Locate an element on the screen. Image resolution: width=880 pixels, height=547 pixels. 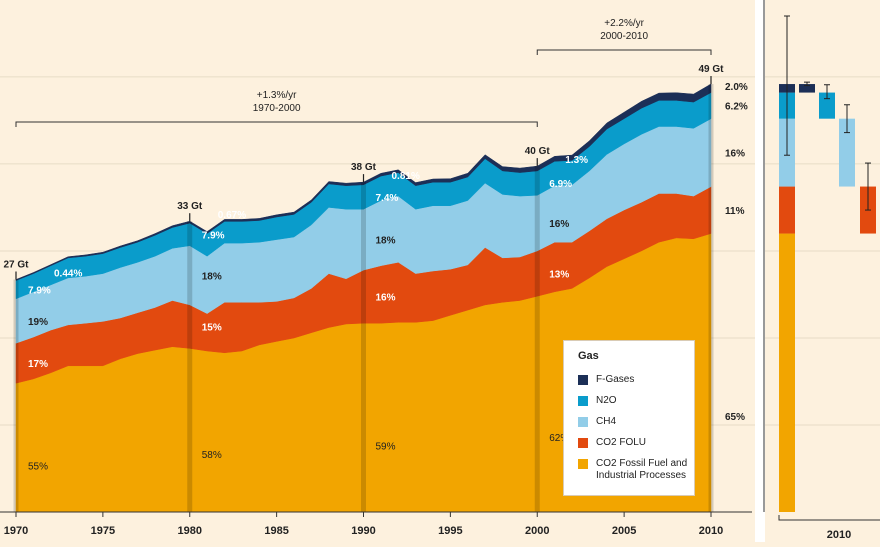
share-label: 65% is located at coordinates (735, 417).